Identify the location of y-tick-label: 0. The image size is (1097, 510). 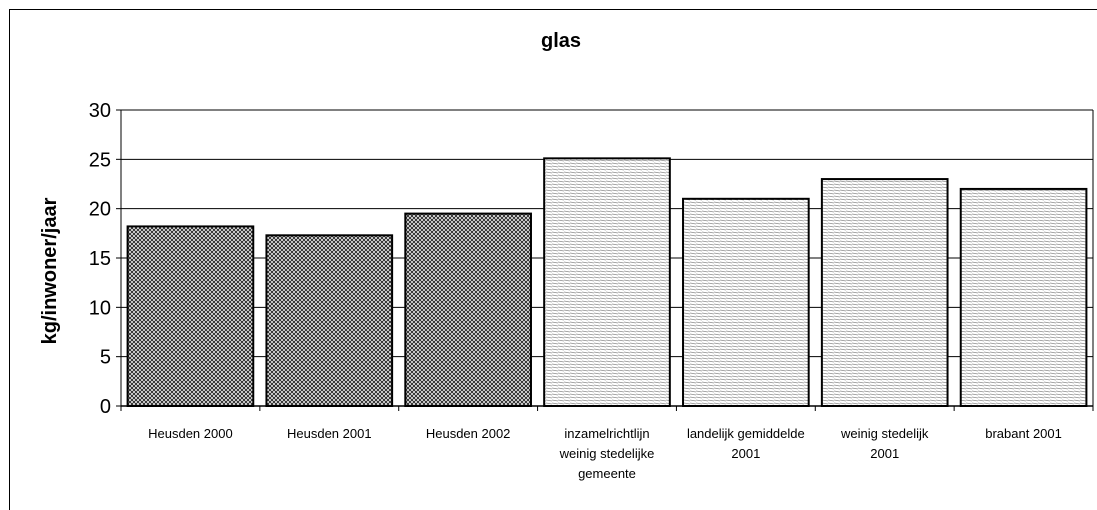
(105, 407).